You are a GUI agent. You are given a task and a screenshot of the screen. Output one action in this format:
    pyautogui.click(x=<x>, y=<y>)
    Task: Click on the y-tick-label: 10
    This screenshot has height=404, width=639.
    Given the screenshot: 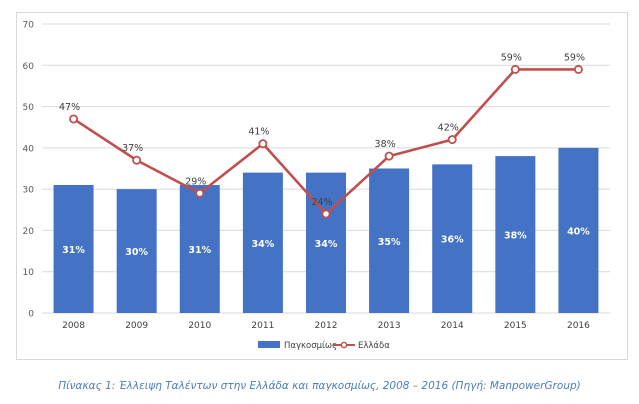 What is the action you would take?
    pyautogui.click(x=29, y=273)
    